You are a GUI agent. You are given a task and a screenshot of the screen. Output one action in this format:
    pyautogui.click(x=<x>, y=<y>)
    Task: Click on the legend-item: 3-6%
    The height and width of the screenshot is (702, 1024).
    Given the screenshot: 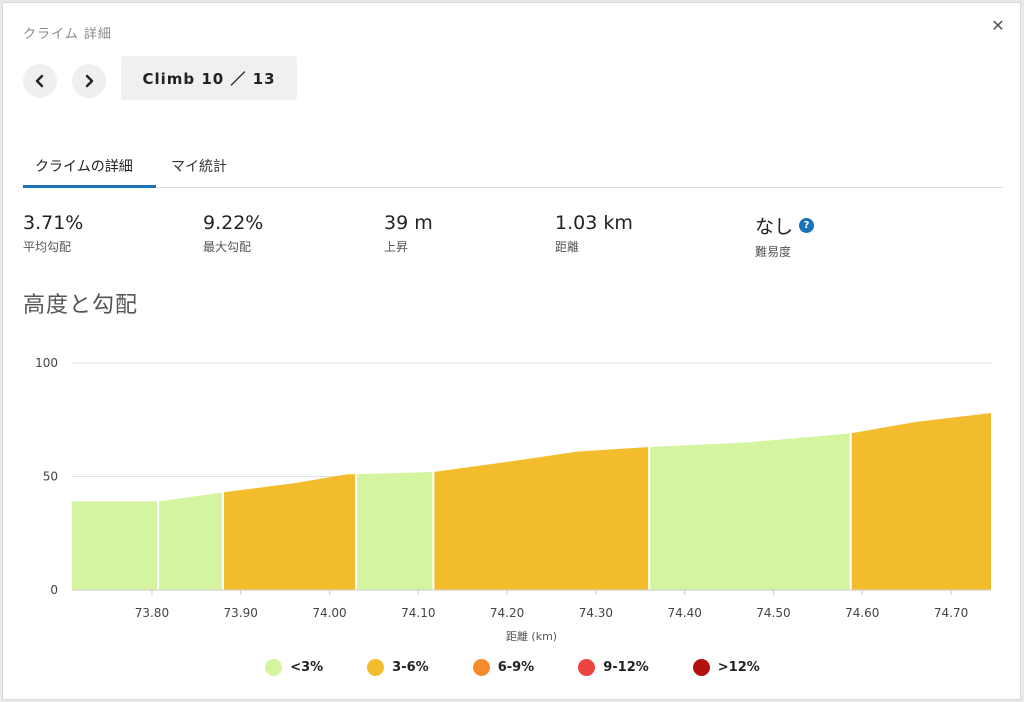 What is the action you would take?
    pyautogui.click(x=398, y=667)
    